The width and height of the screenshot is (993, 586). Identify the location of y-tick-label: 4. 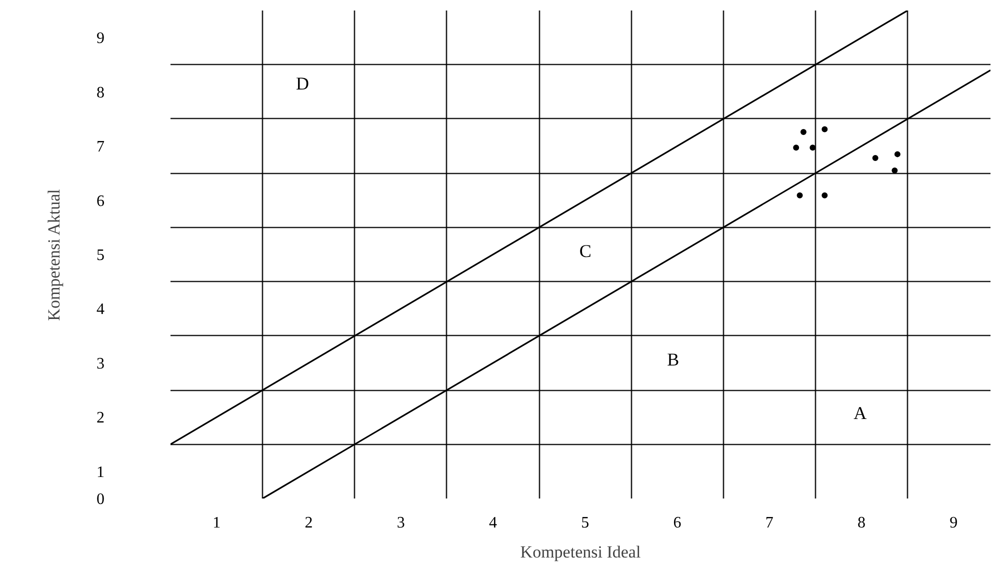
(100, 309).